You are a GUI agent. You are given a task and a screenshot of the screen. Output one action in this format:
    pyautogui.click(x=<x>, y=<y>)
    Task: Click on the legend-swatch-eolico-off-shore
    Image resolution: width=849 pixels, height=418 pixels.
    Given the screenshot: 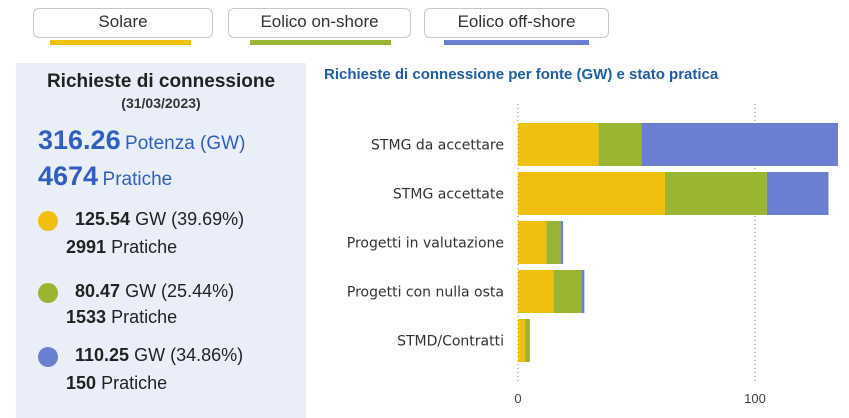 What is the action you would take?
    pyautogui.click(x=516, y=42)
    